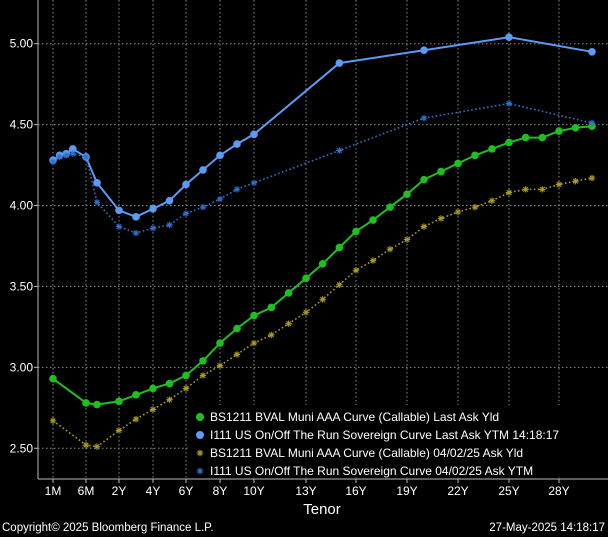 The image size is (608, 537). Describe the element at coordinates (22, 125) in the screenshot. I see `y-tick-label: 4.50` at that location.